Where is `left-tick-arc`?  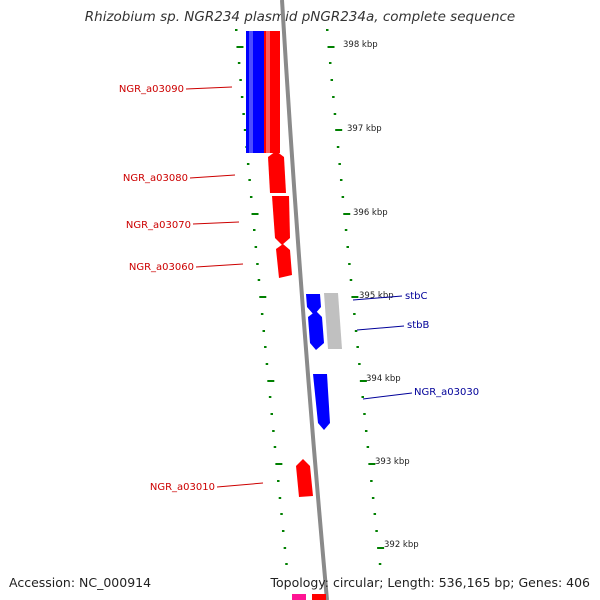 left-tick-arc is located at coordinates (261, 297).